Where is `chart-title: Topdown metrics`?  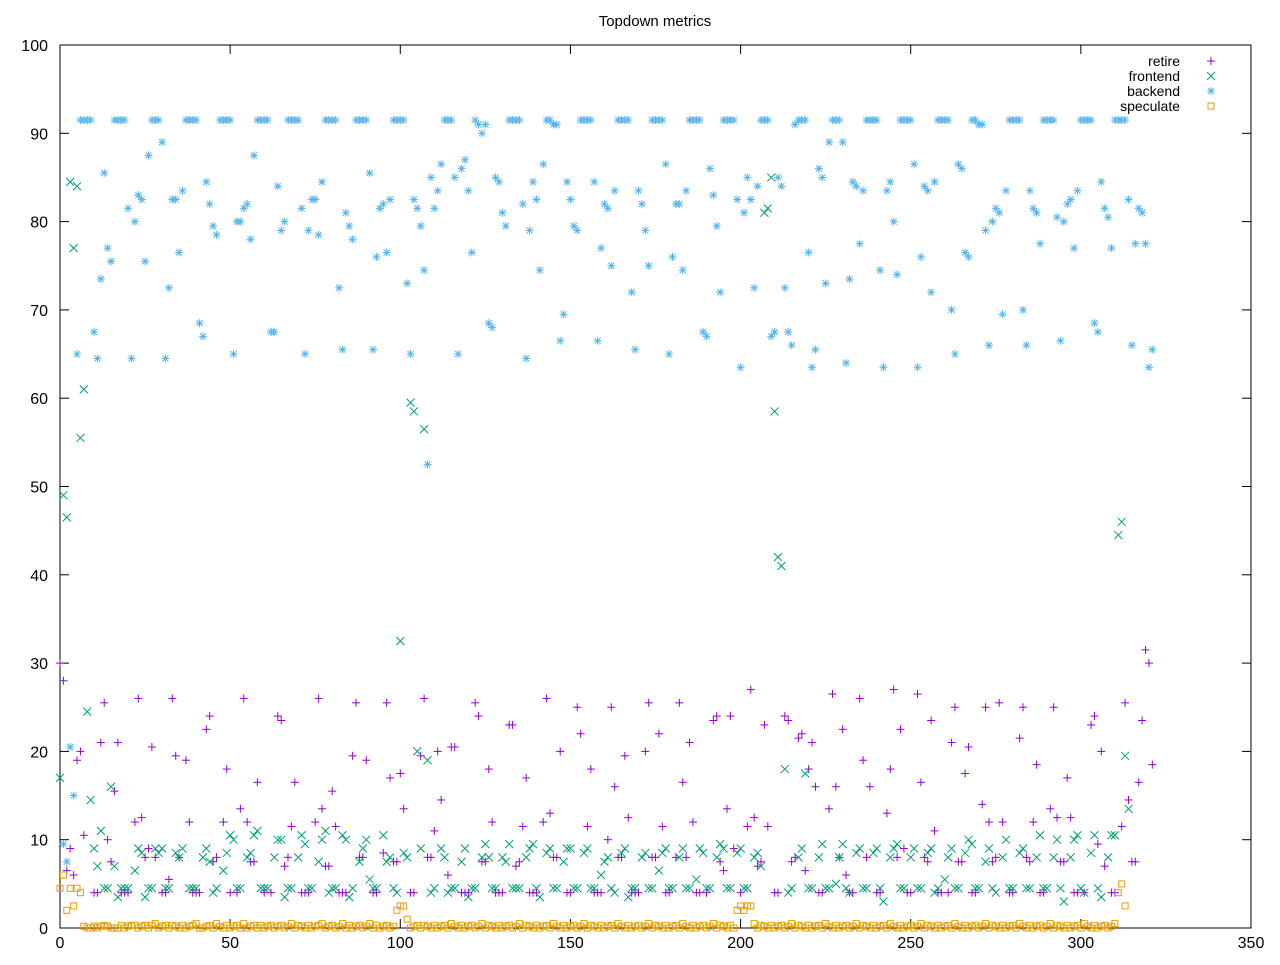 chart-title: Topdown metrics is located at coordinates (655, 21).